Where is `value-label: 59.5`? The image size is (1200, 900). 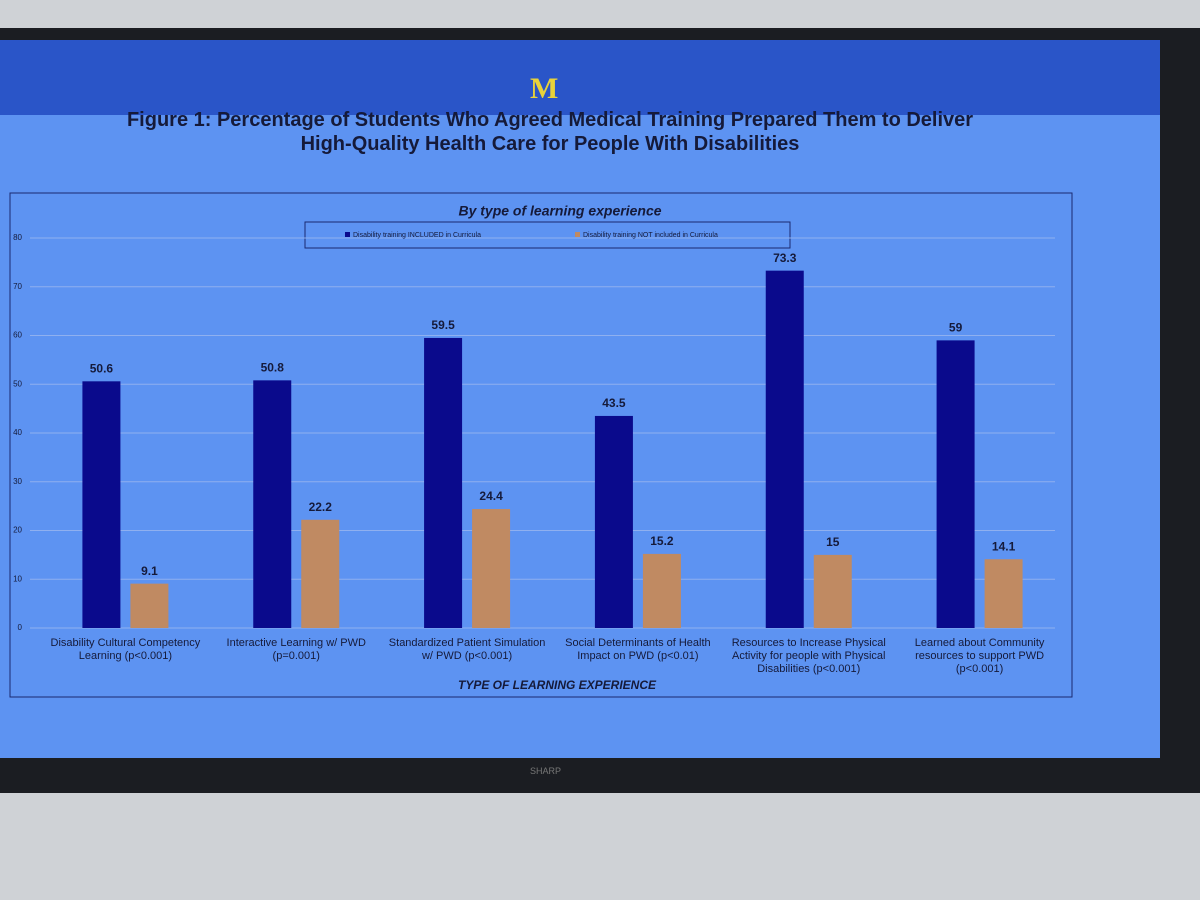 value-label: 59.5 is located at coordinates (443, 325).